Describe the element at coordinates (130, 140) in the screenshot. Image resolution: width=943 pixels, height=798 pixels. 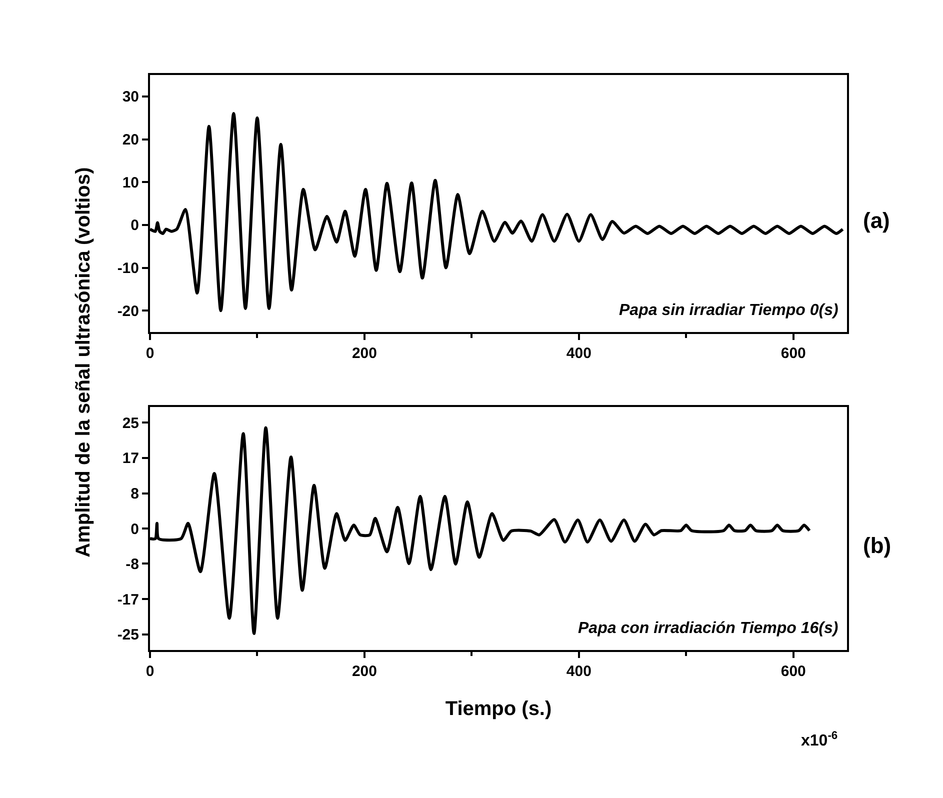
I see `y-tick-label: 20` at that location.